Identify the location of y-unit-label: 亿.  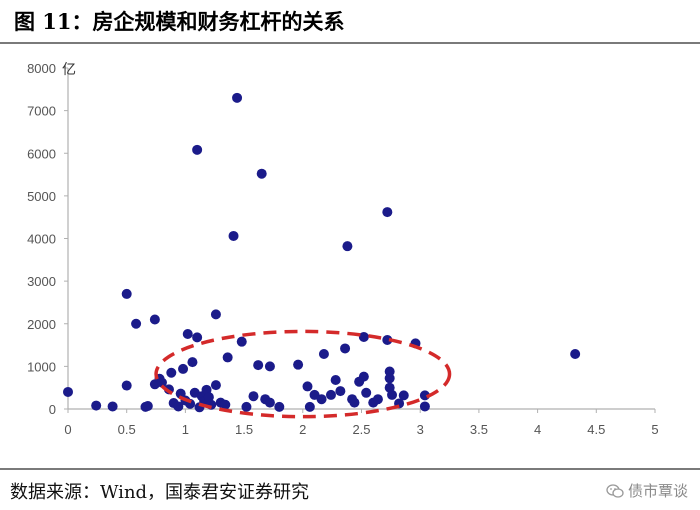
(69, 70).